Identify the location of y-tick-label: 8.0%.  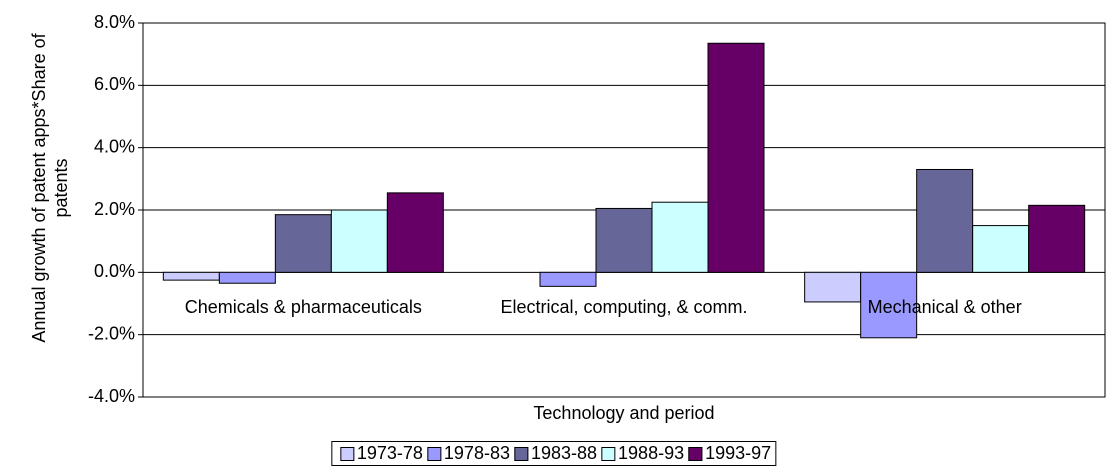
(114, 22).